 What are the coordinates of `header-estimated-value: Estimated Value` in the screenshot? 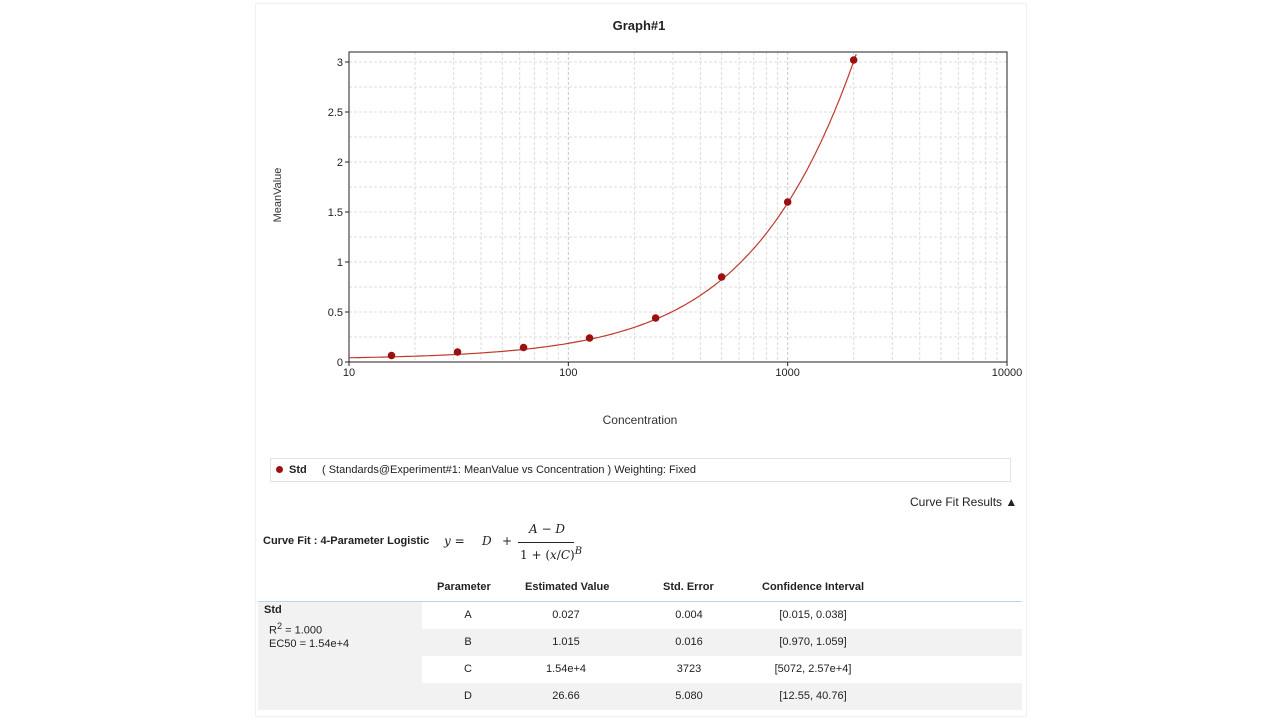 It's located at (567, 587).